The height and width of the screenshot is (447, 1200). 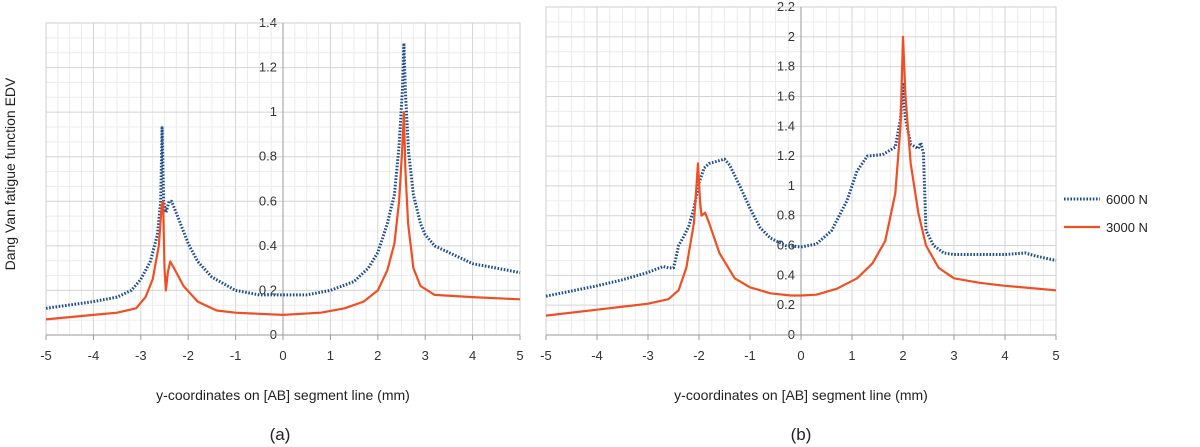 I want to click on y-tick-label: 0.6, so click(x=268, y=200).